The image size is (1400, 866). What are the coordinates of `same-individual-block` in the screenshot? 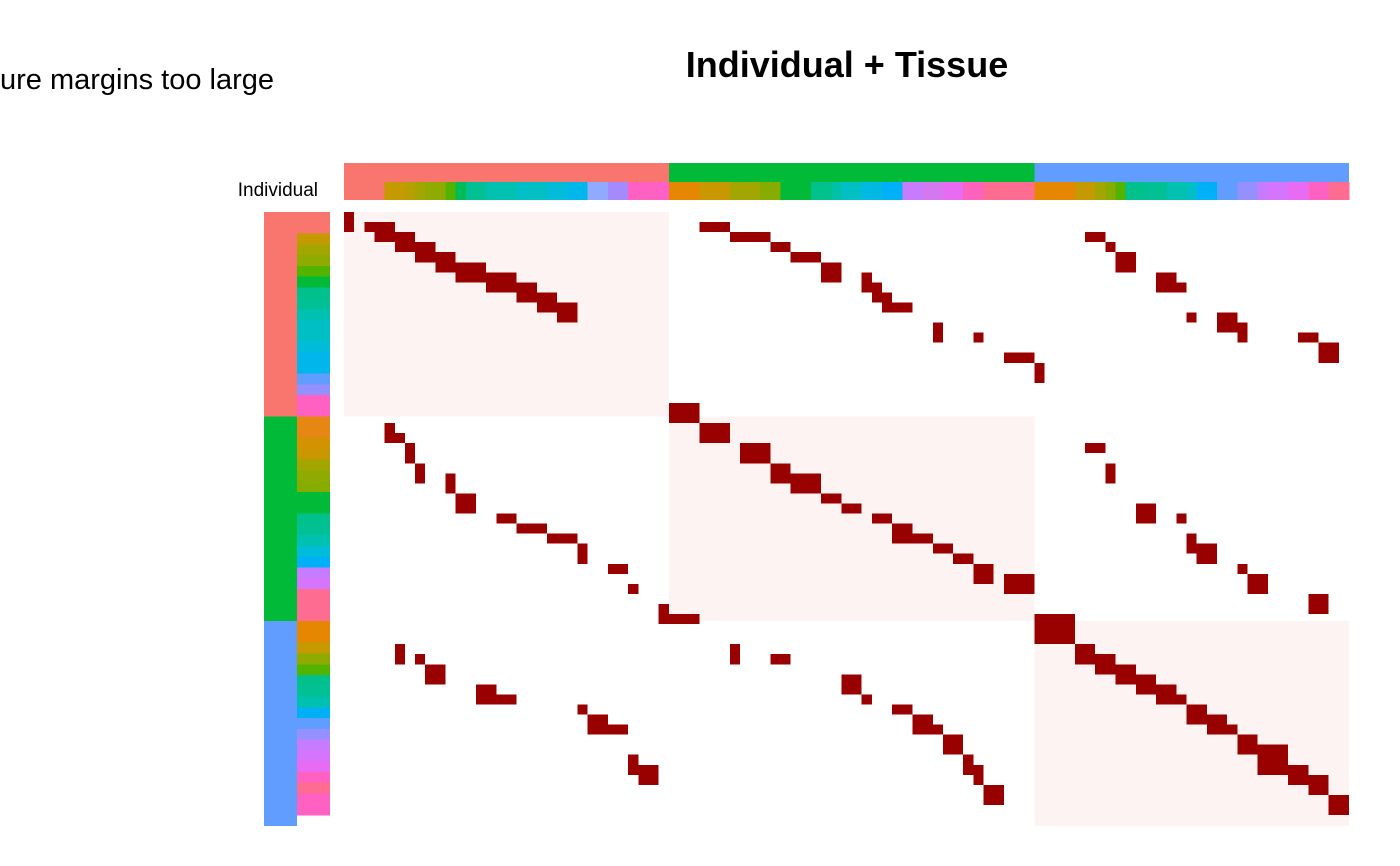 It's located at (851, 519).